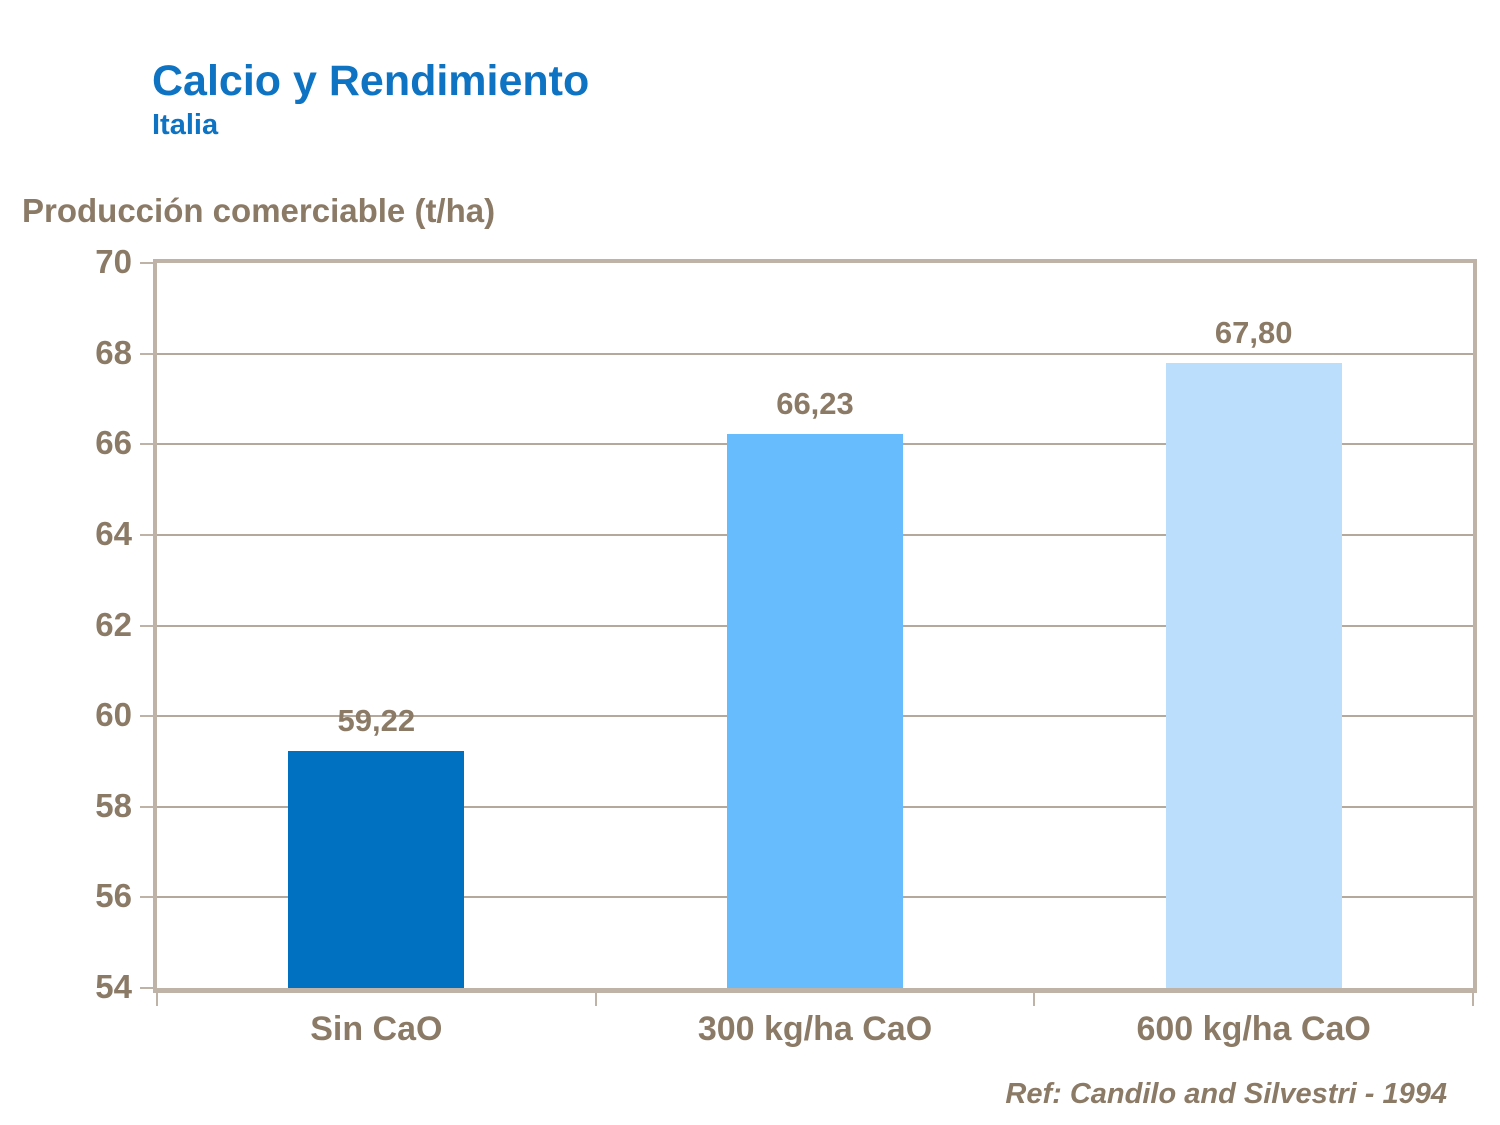 The image size is (1500, 1125). What do you see at coordinates (113, 624) in the screenshot?
I see `y-tick-label: 62` at bounding box center [113, 624].